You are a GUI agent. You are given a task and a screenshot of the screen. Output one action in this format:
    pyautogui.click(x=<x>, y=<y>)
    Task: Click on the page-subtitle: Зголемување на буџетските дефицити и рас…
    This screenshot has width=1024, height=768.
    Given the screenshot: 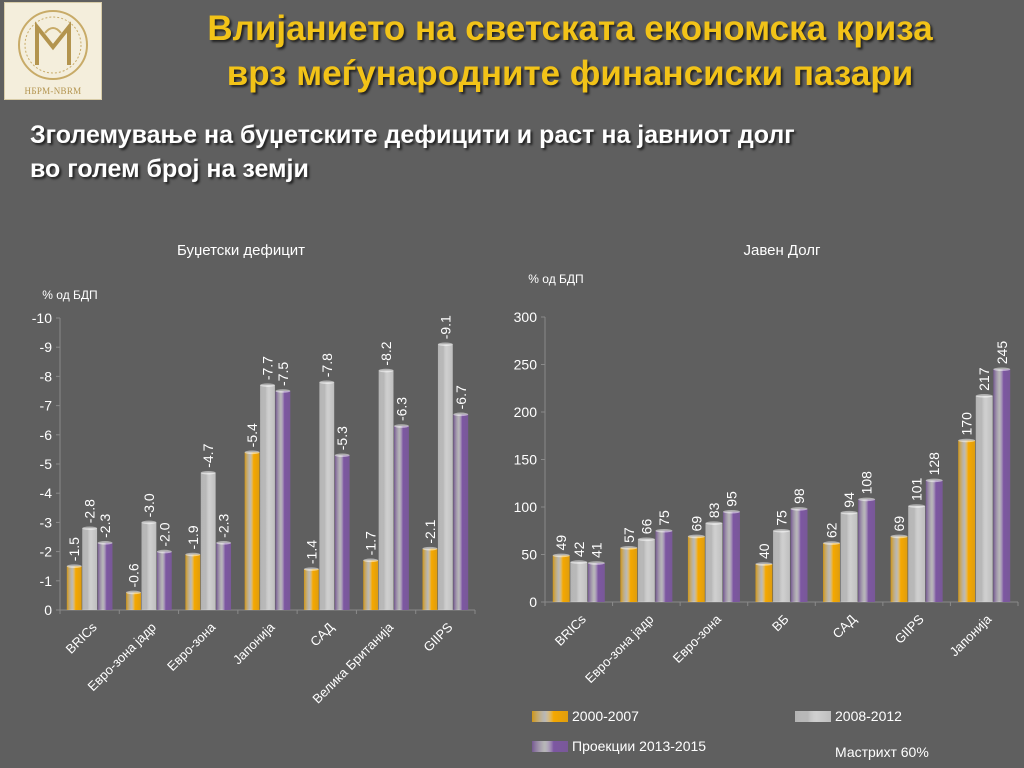 What is the action you would take?
    pyautogui.click(x=520, y=152)
    